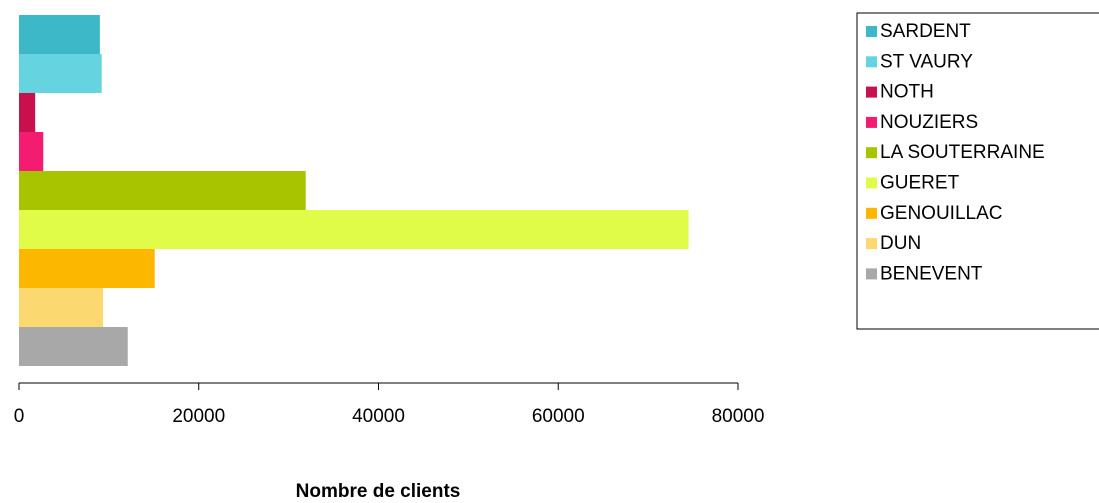  Describe the element at coordinates (926, 61) in the screenshot. I see `legend-label: ST VAURY` at that location.